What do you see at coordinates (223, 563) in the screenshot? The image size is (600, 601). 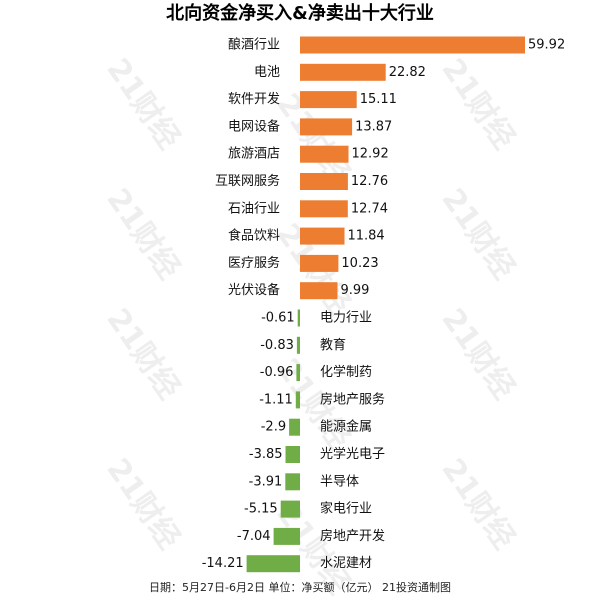 I see `value-label: -14.21` at bounding box center [223, 563].